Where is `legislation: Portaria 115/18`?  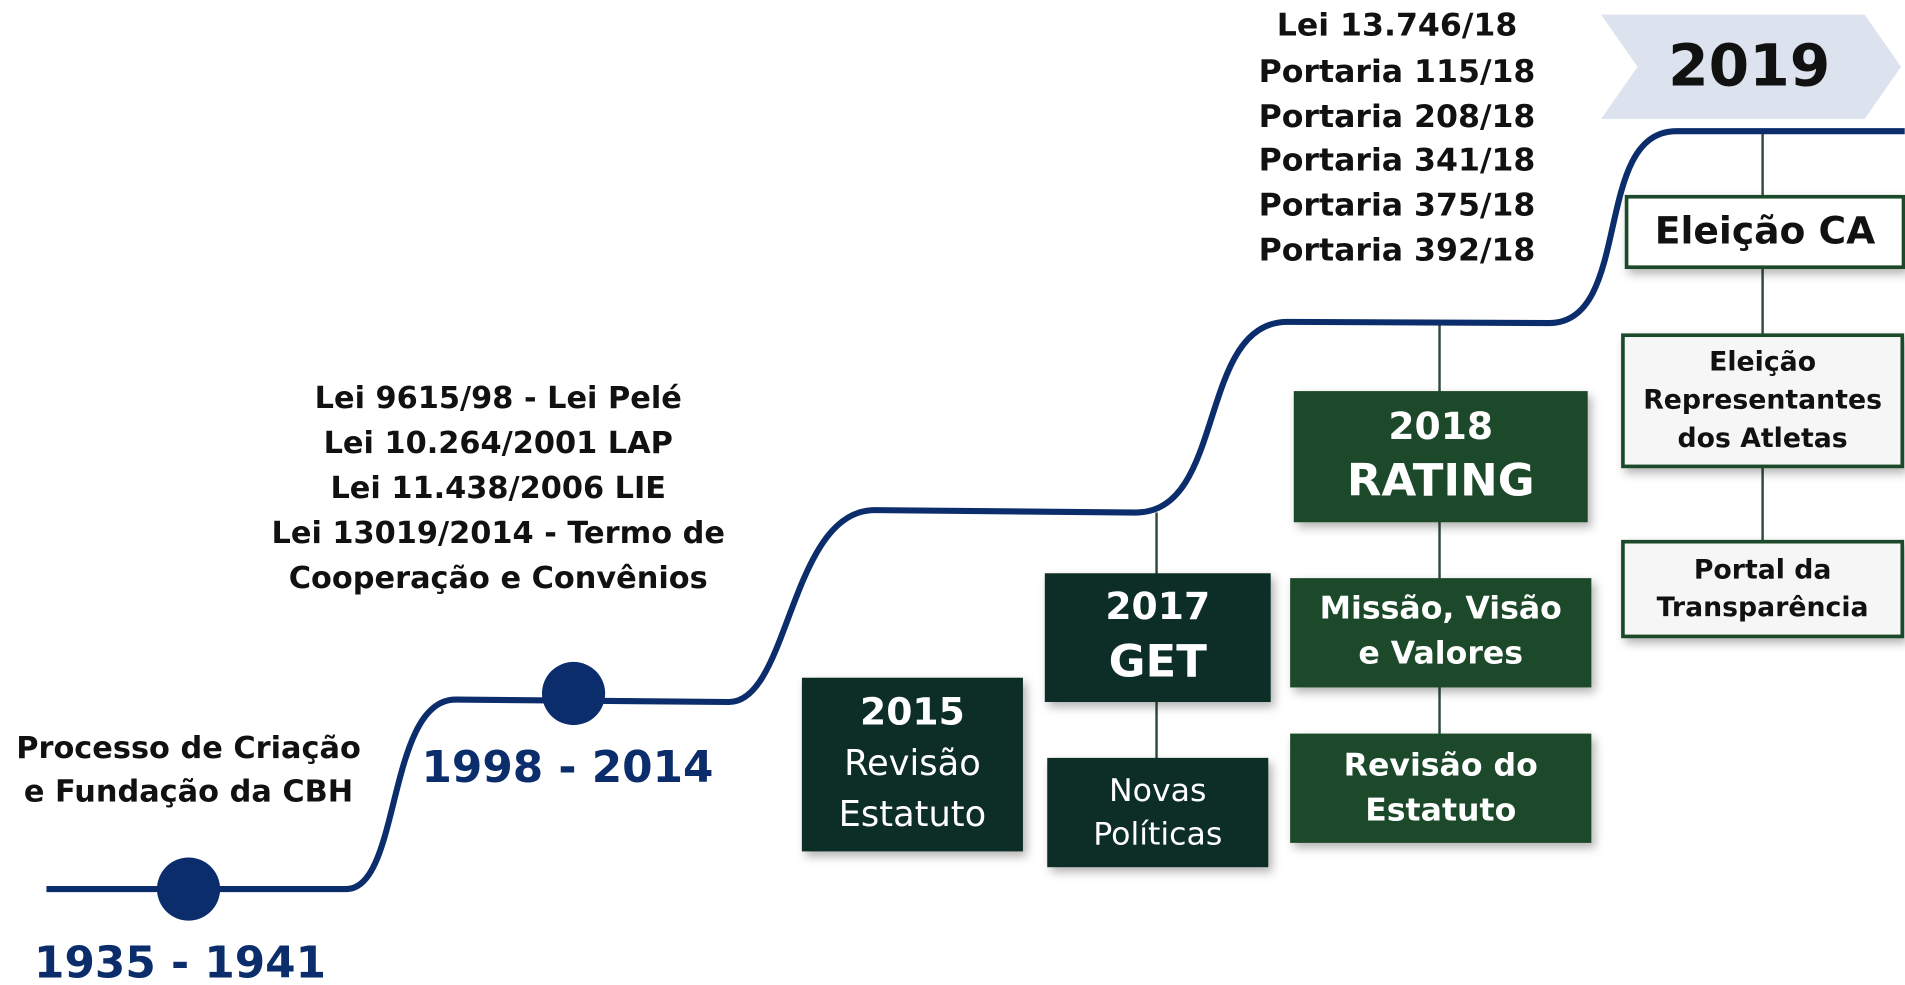
legislation: Portaria 115/18 is located at coordinates (1397, 72).